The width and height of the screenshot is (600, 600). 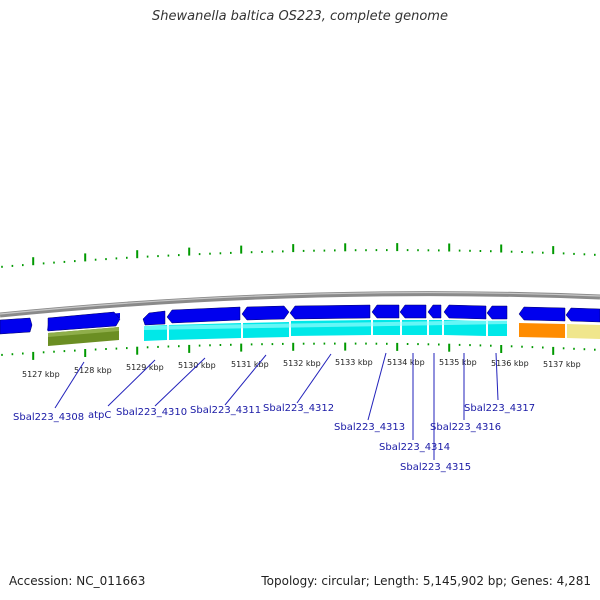 What do you see at coordinates (298, 255) in the screenshot?
I see `upper-tick-track` at bounding box center [298, 255].